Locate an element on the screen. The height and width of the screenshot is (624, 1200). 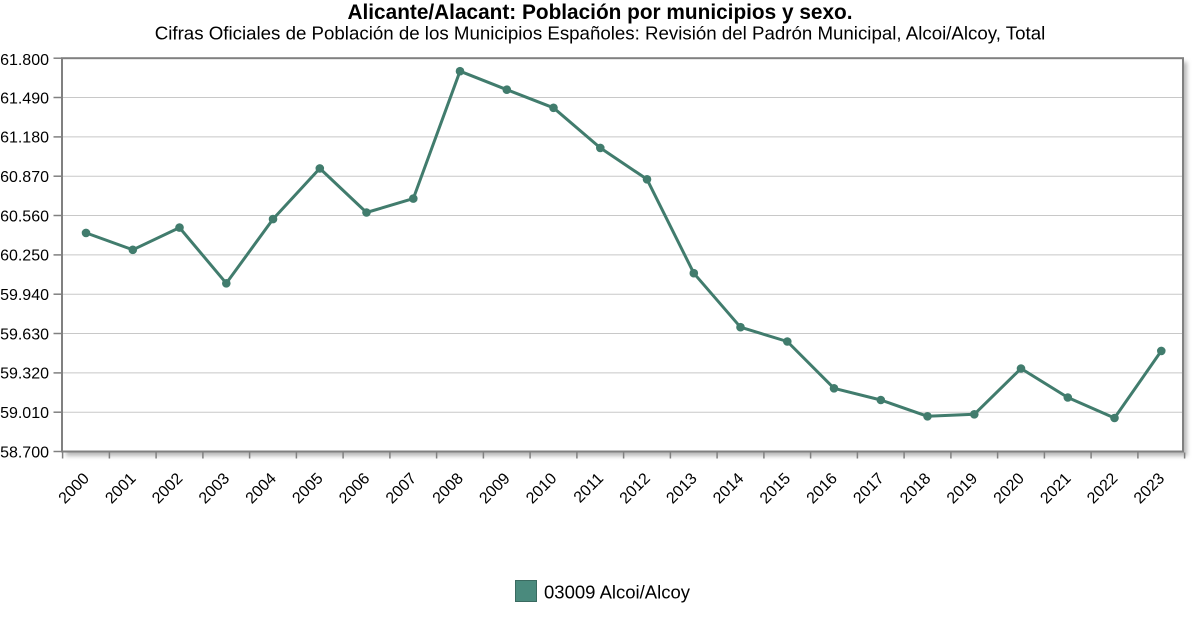
svg-text: 2021 is located at coordinates (1055, 488).